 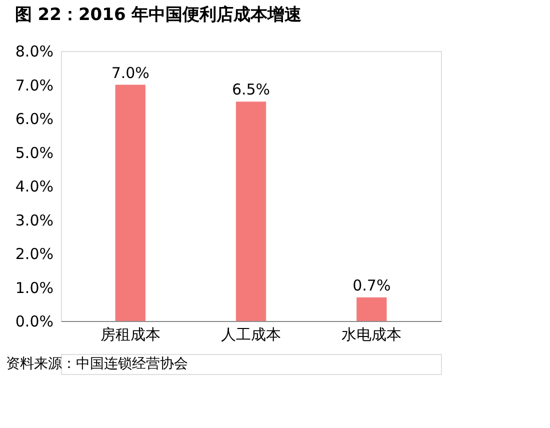 What do you see at coordinates (251, 335) in the screenshot?
I see `x-tick-label: 人工成本` at bounding box center [251, 335].